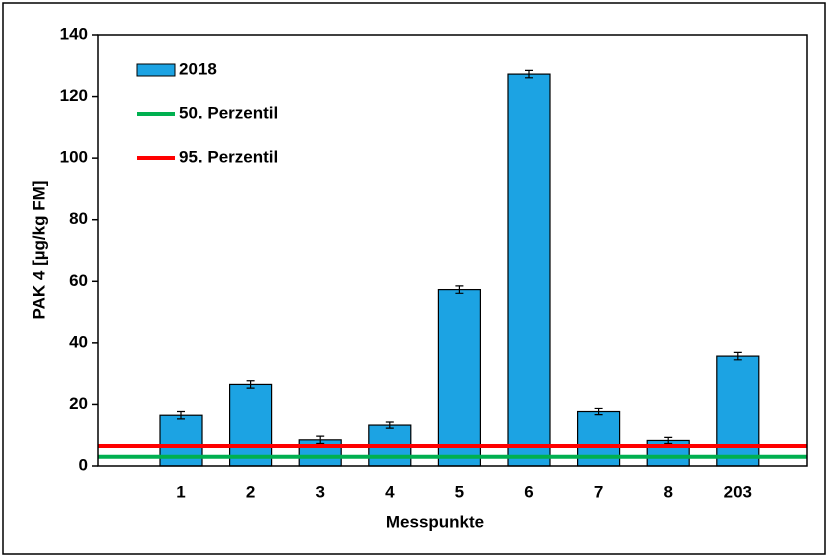 Image resolution: width=829 pixels, height=558 pixels. Describe the element at coordinates (459, 491) in the screenshot. I see `x-tick-label: 5` at that location.